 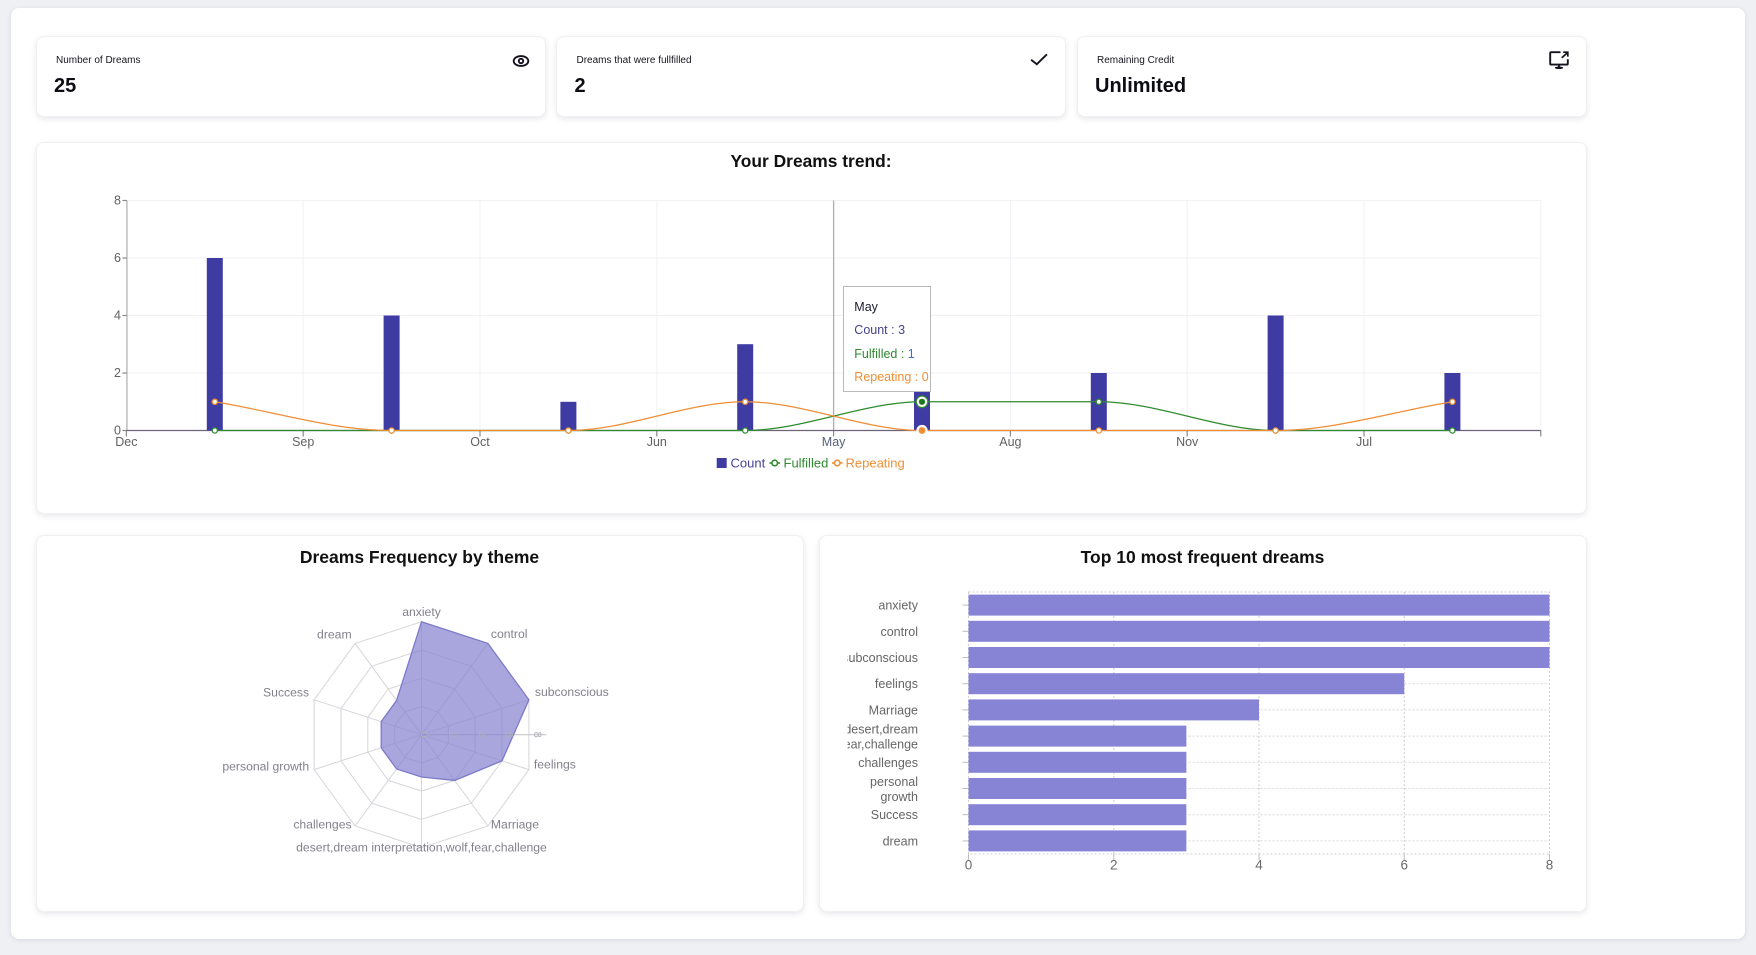 What do you see at coordinates (833, 442) in the screenshot?
I see `svg-text: May` at bounding box center [833, 442].